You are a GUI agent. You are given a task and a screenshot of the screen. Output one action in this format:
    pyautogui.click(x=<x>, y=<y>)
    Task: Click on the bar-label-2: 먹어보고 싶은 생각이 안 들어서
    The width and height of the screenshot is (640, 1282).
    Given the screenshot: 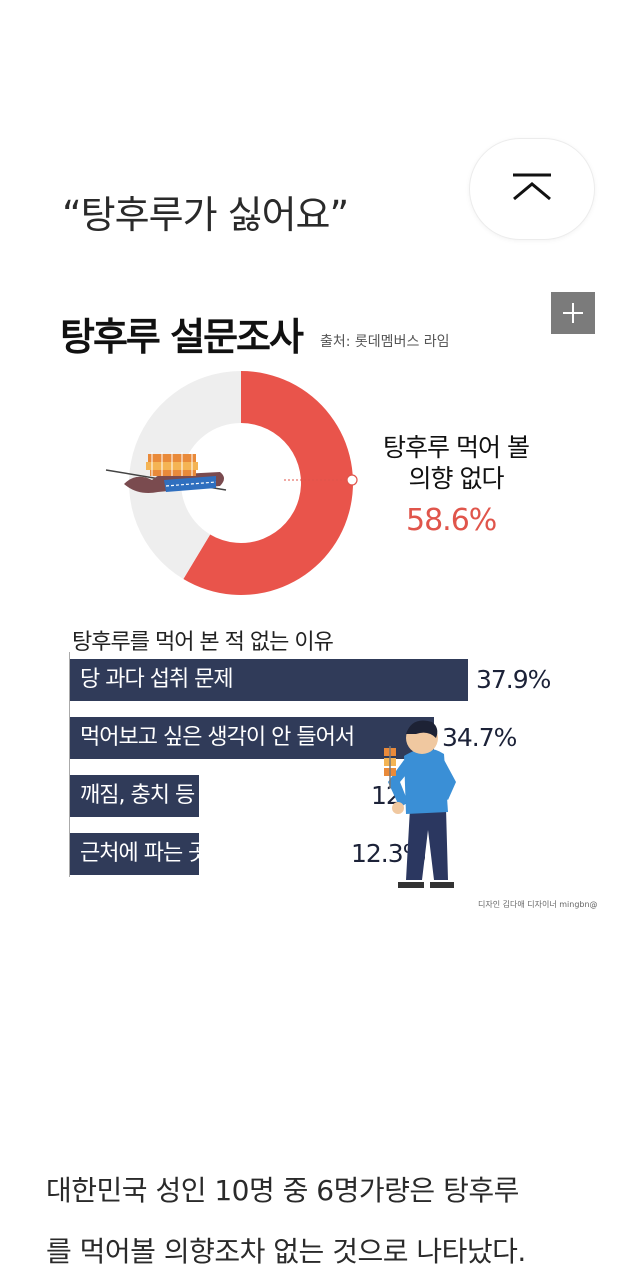 What is the action you would take?
    pyautogui.click(x=217, y=737)
    